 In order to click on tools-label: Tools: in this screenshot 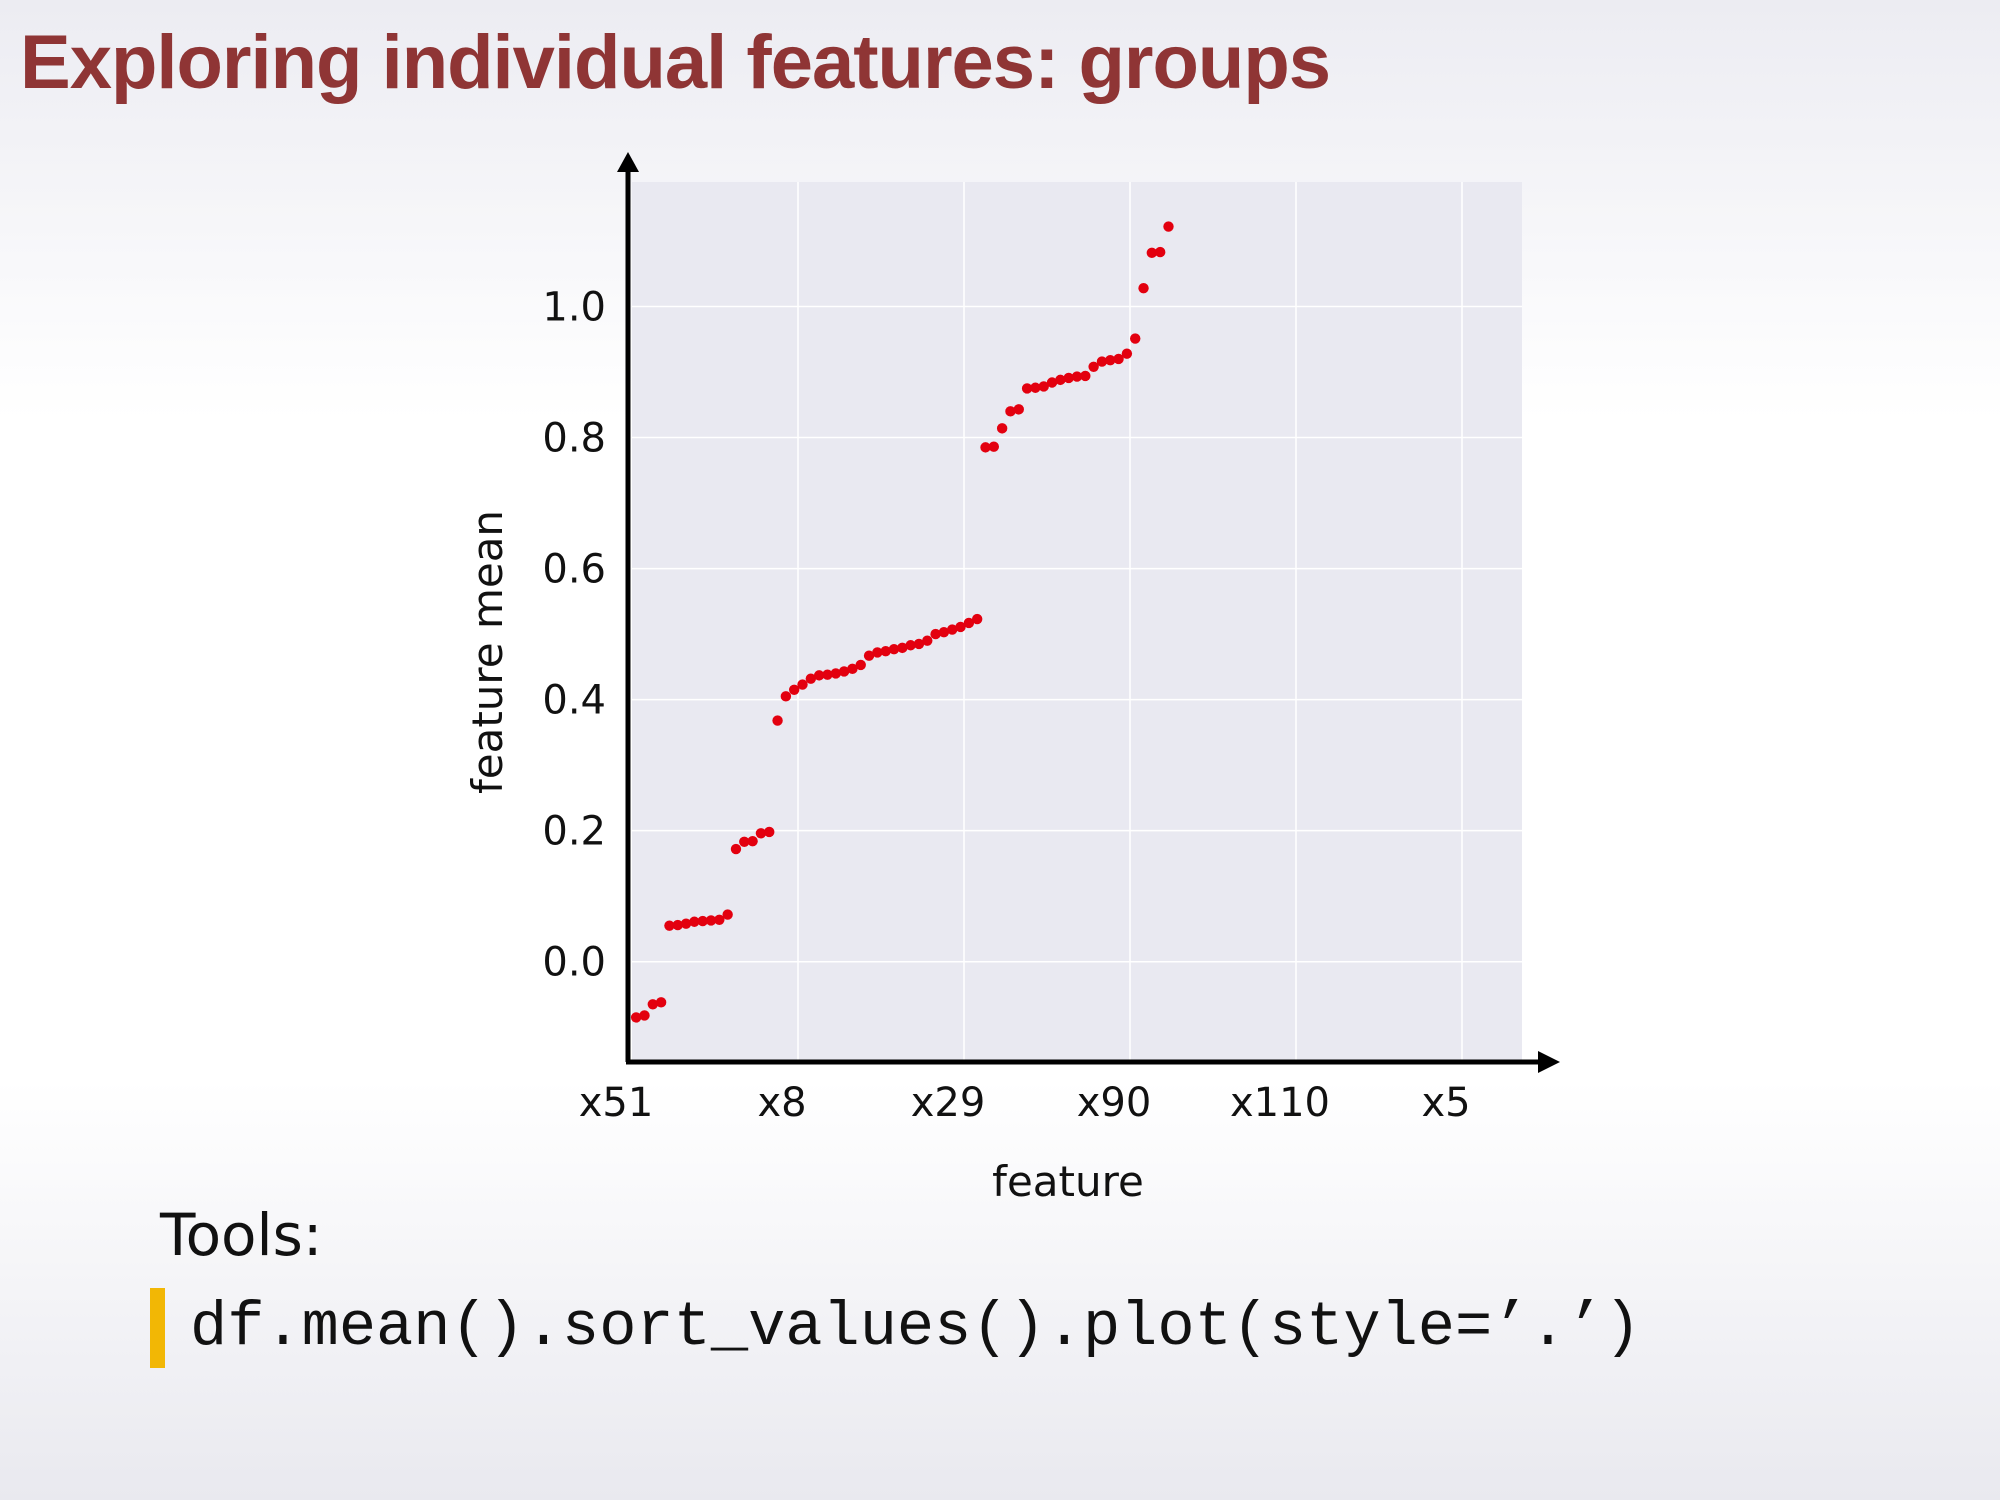, I will do `click(241, 1235)`.